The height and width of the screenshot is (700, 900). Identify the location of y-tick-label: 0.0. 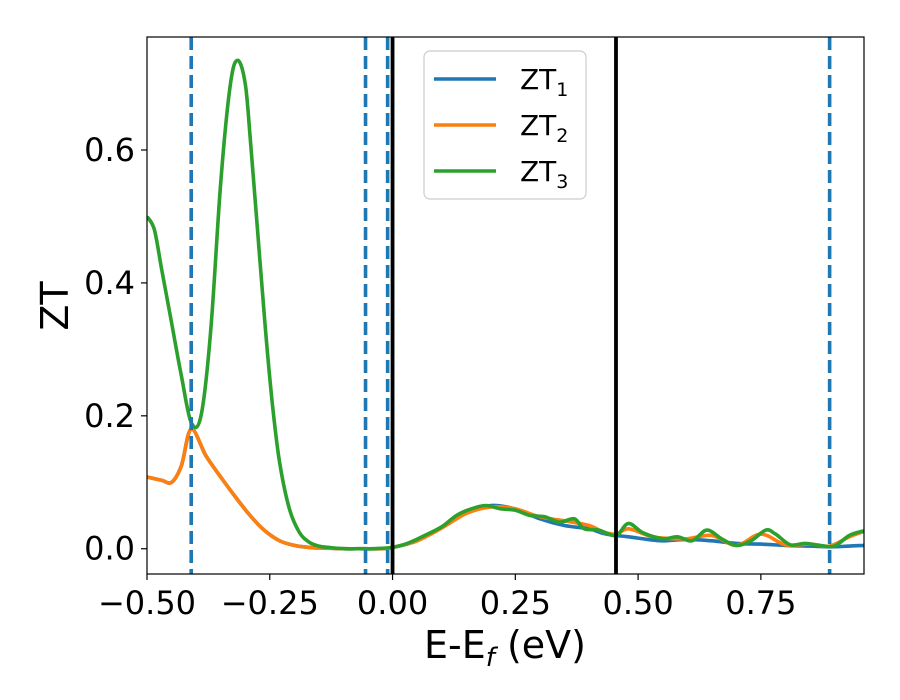
(109, 549).